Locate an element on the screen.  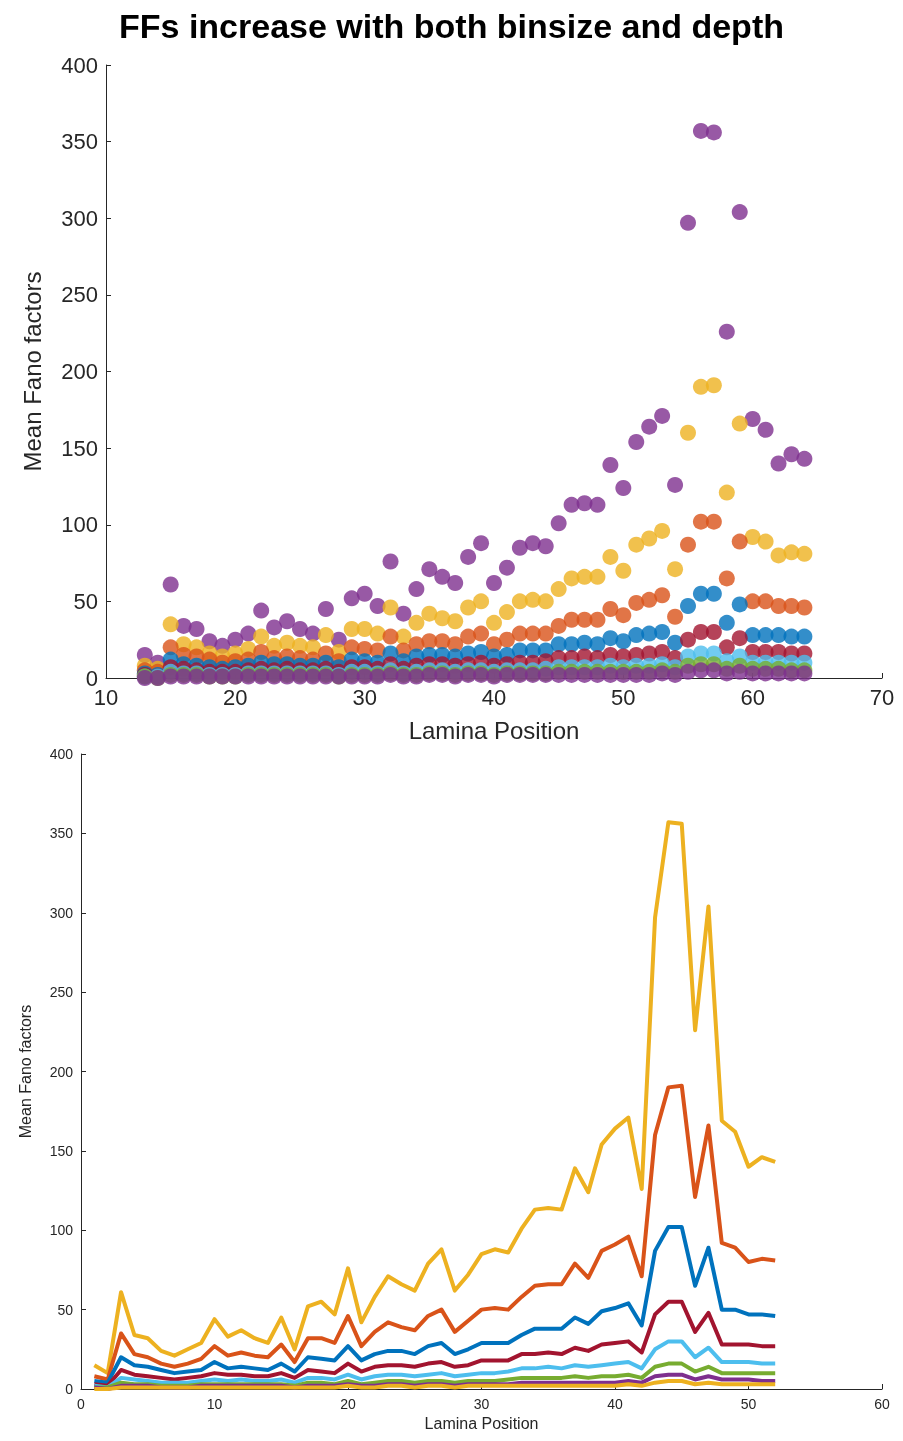
x-tick-label: 10 is located at coordinates (214, 1404).